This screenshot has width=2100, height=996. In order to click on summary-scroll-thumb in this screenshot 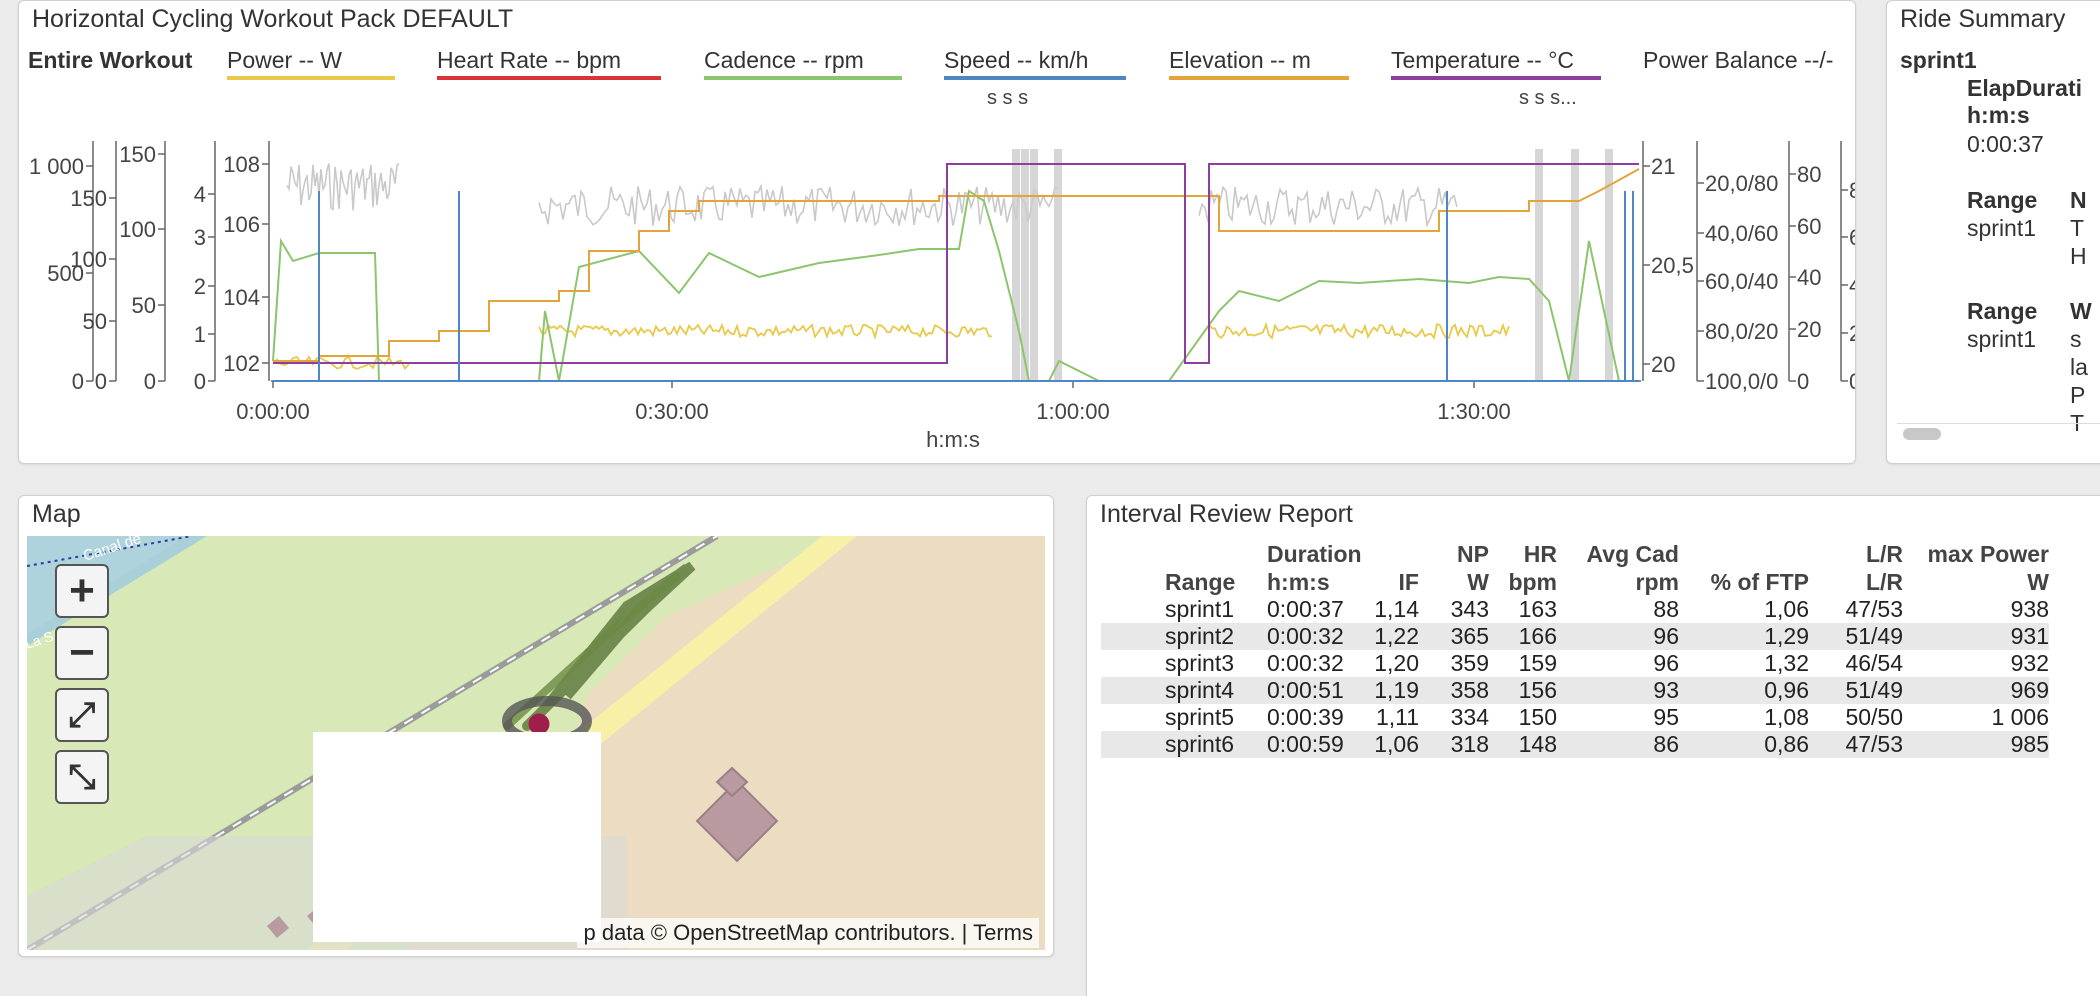, I will do `click(1922, 434)`.